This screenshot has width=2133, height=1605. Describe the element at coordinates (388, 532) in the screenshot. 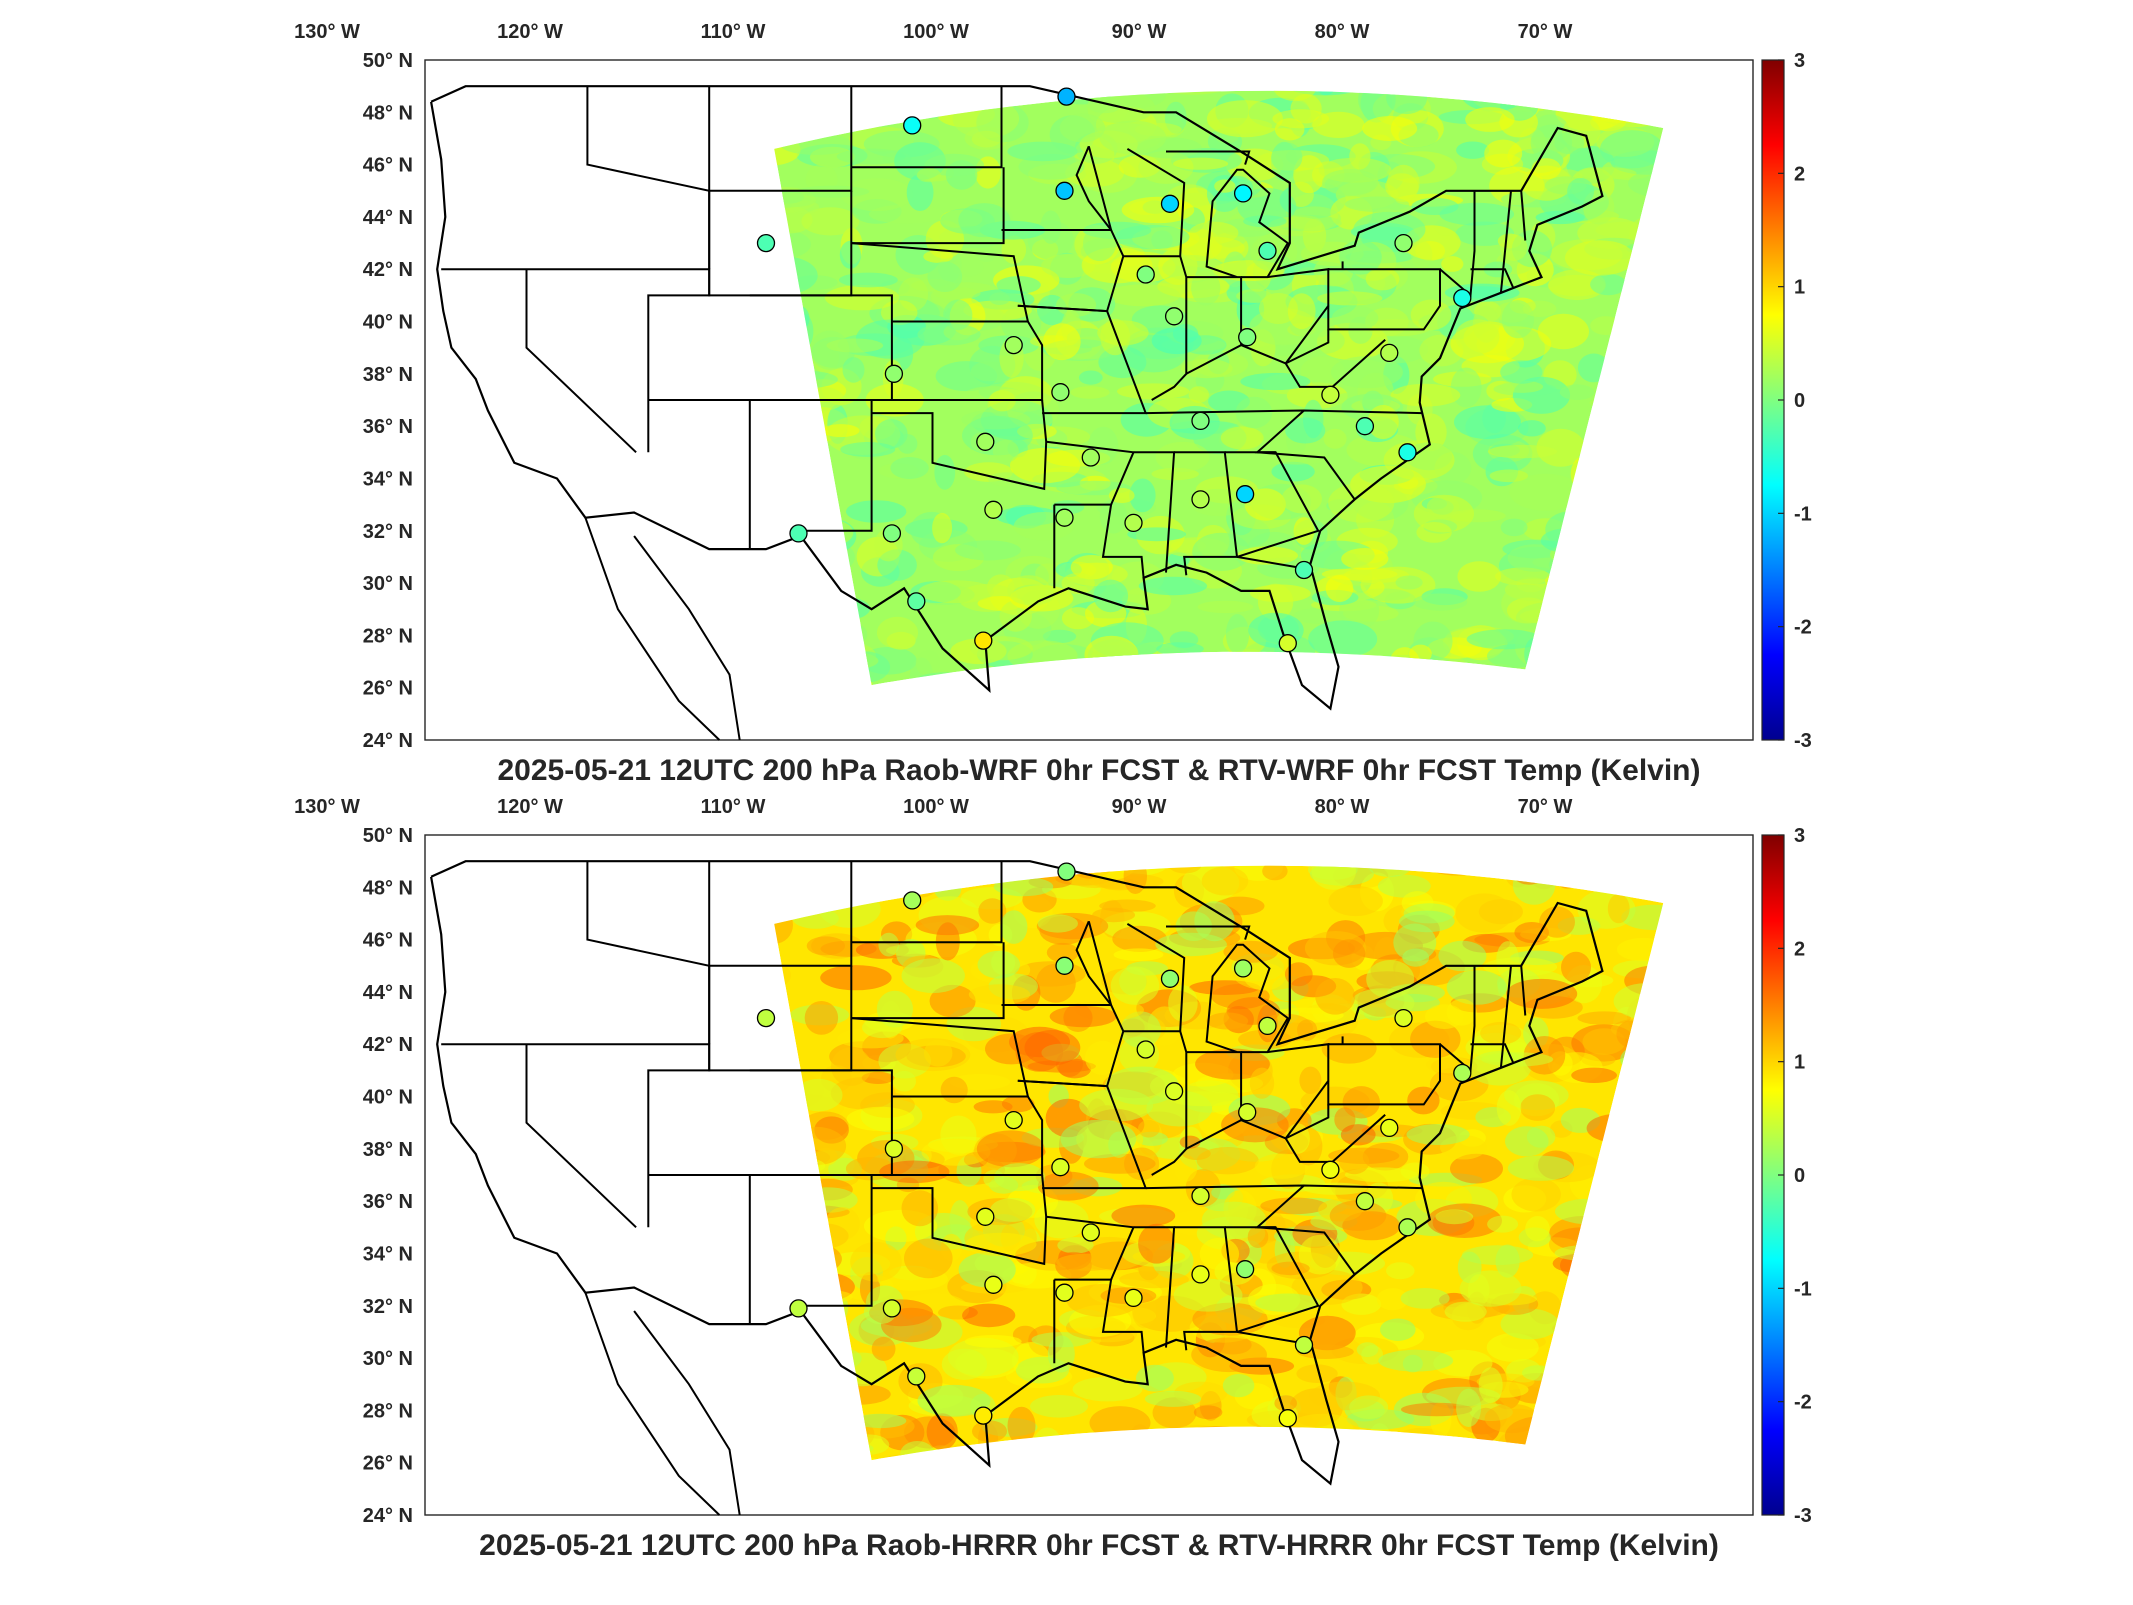

I see `lat-tick-label: 32° N` at that location.